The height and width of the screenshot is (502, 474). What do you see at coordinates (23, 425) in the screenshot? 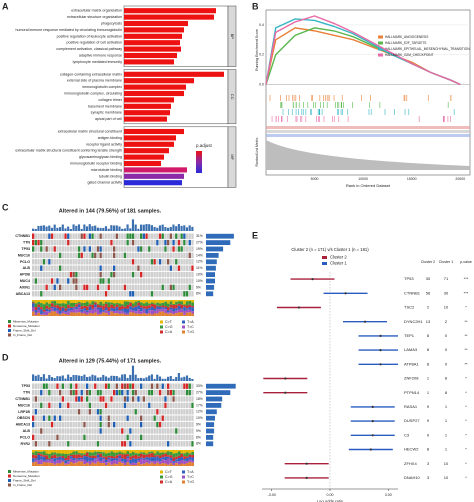
I see `gene-label: ABCA13` at bounding box center [23, 425].